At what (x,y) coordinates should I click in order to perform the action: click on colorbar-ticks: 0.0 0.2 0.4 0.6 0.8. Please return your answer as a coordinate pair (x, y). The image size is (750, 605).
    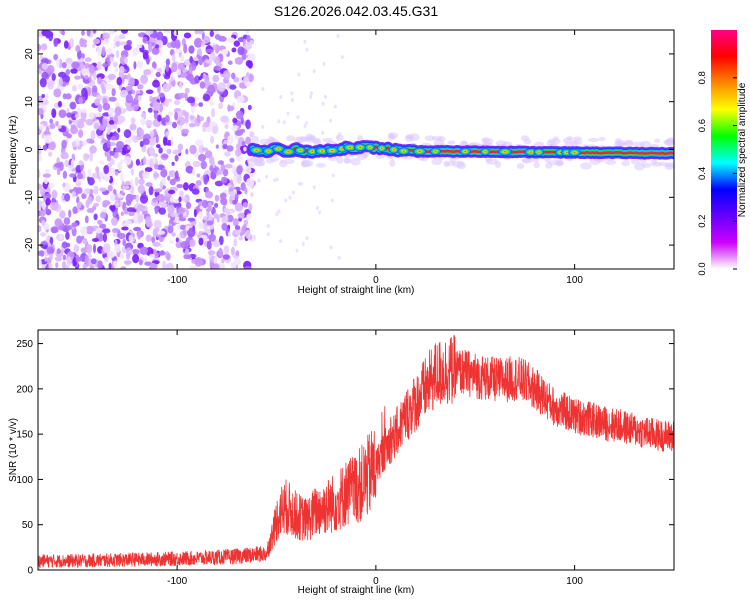
    Looking at the image, I should click on (717, 173).